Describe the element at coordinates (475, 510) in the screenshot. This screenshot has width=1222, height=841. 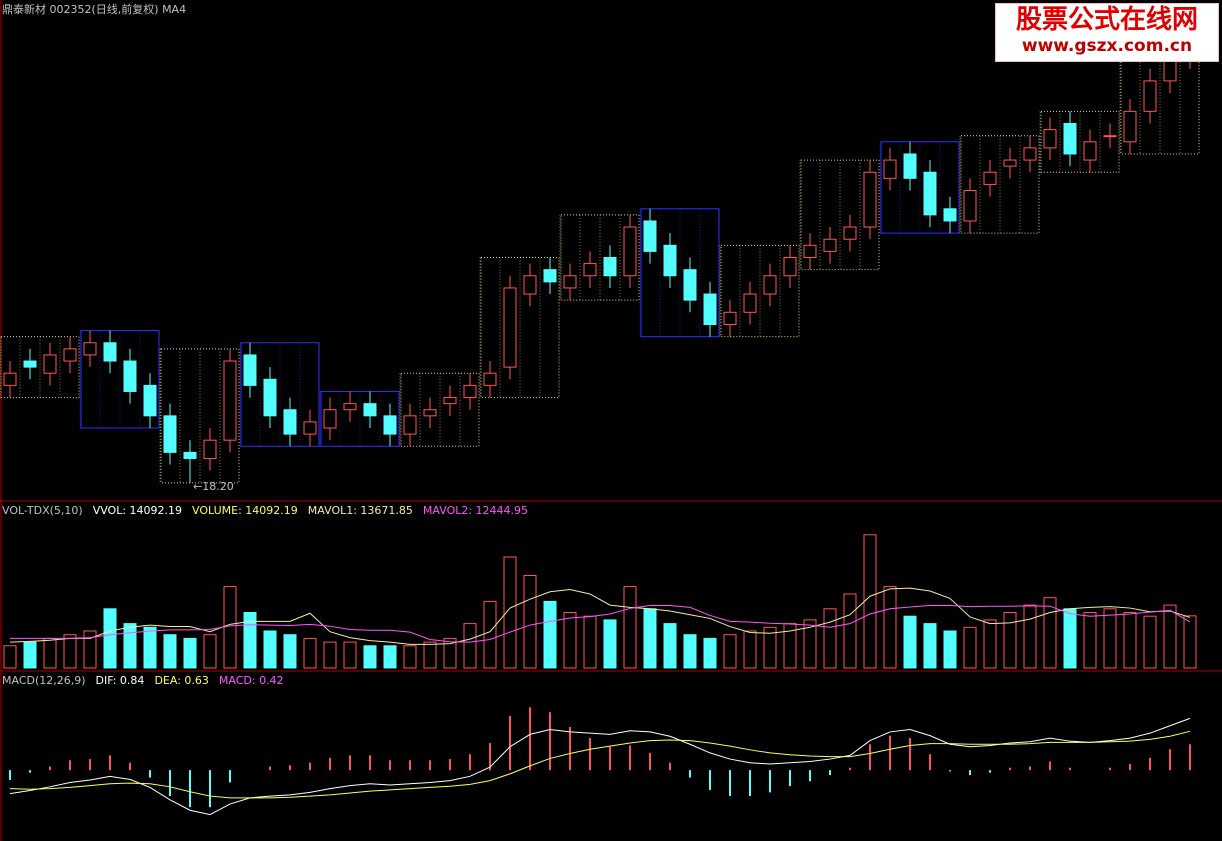
I see `legend-entry: MAVOL2: 12444.95` at that location.